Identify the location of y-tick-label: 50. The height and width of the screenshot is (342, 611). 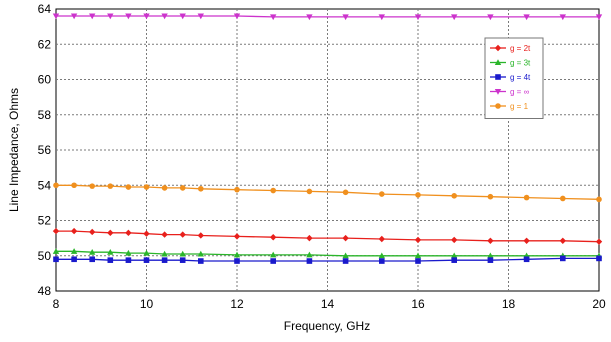
(45, 256).